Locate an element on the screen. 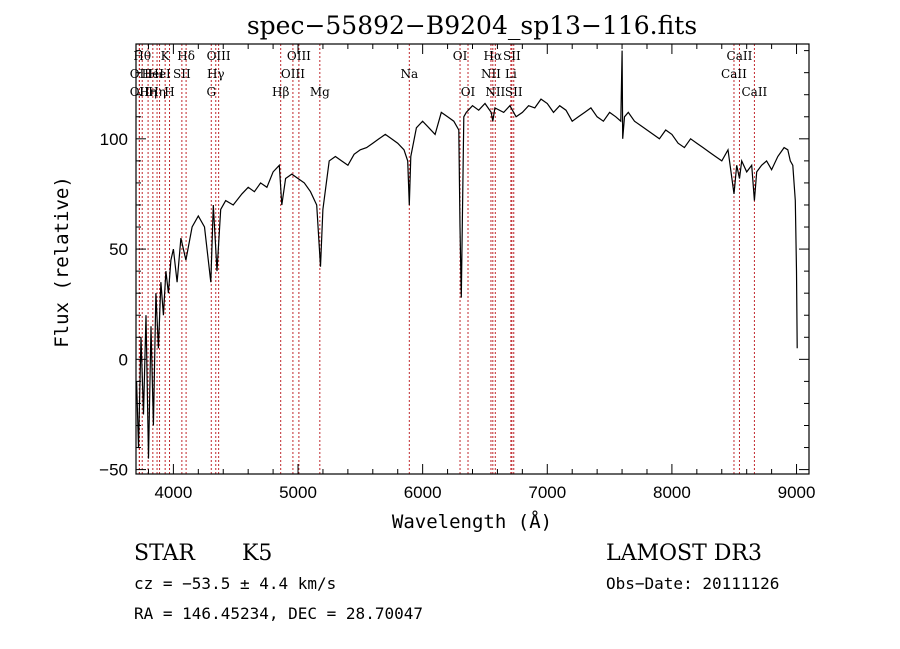 The image size is (900, 649). x-tick-label: 6000 is located at coordinates (423, 492).